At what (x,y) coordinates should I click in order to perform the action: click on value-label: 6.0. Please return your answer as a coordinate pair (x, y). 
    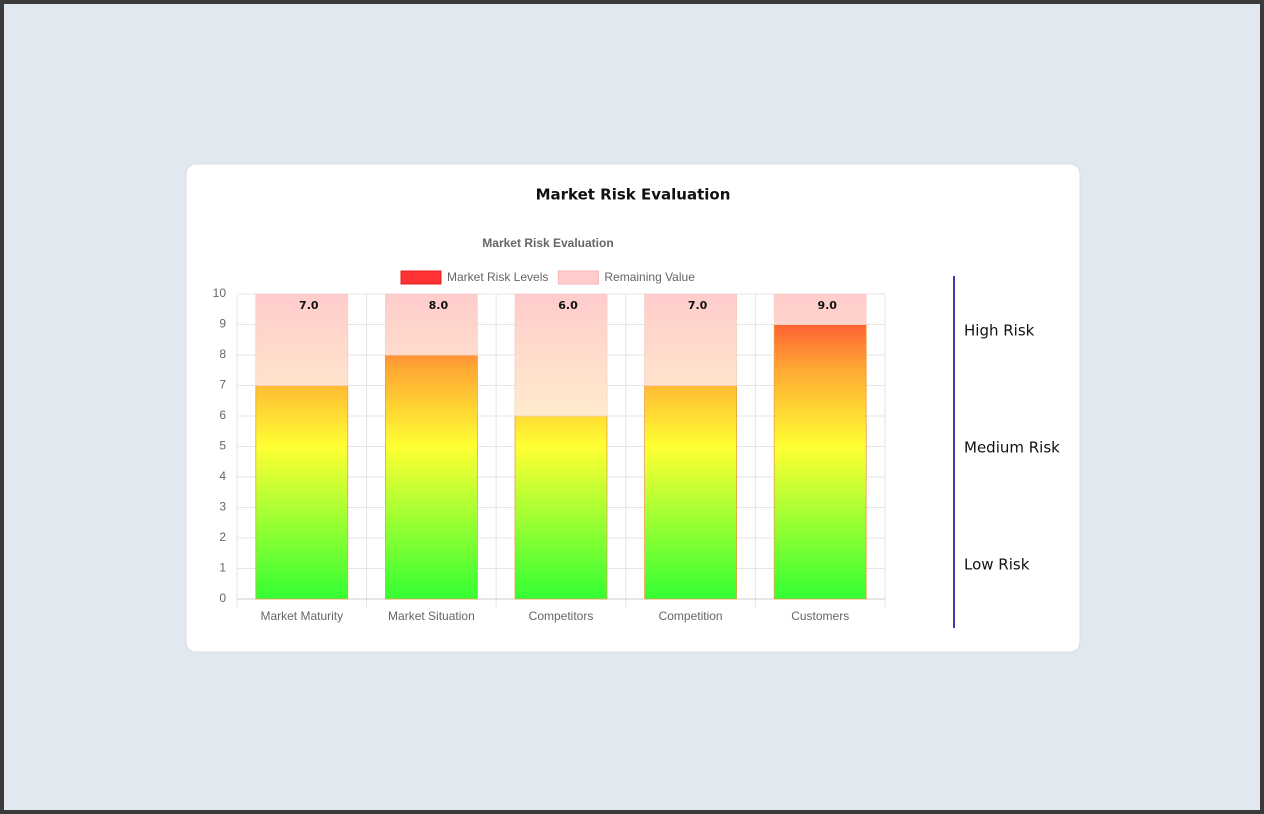
    Looking at the image, I should click on (568, 305).